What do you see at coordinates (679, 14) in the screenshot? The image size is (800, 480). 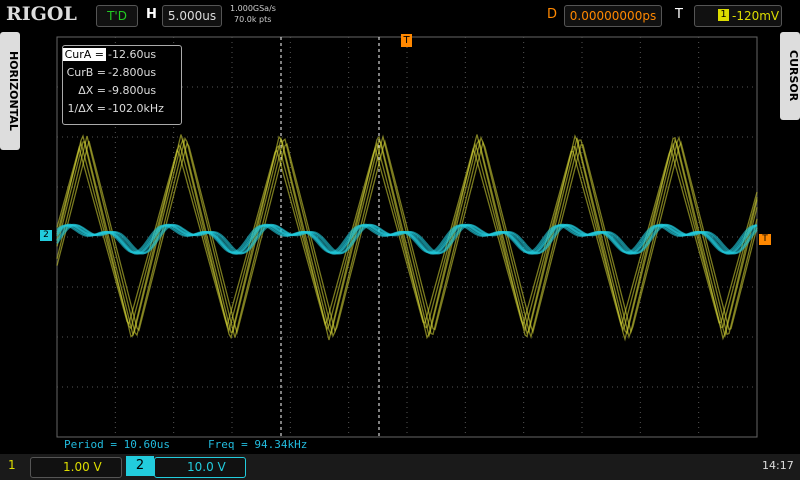 I see `trigger-label: T` at bounding box center [679, 14].